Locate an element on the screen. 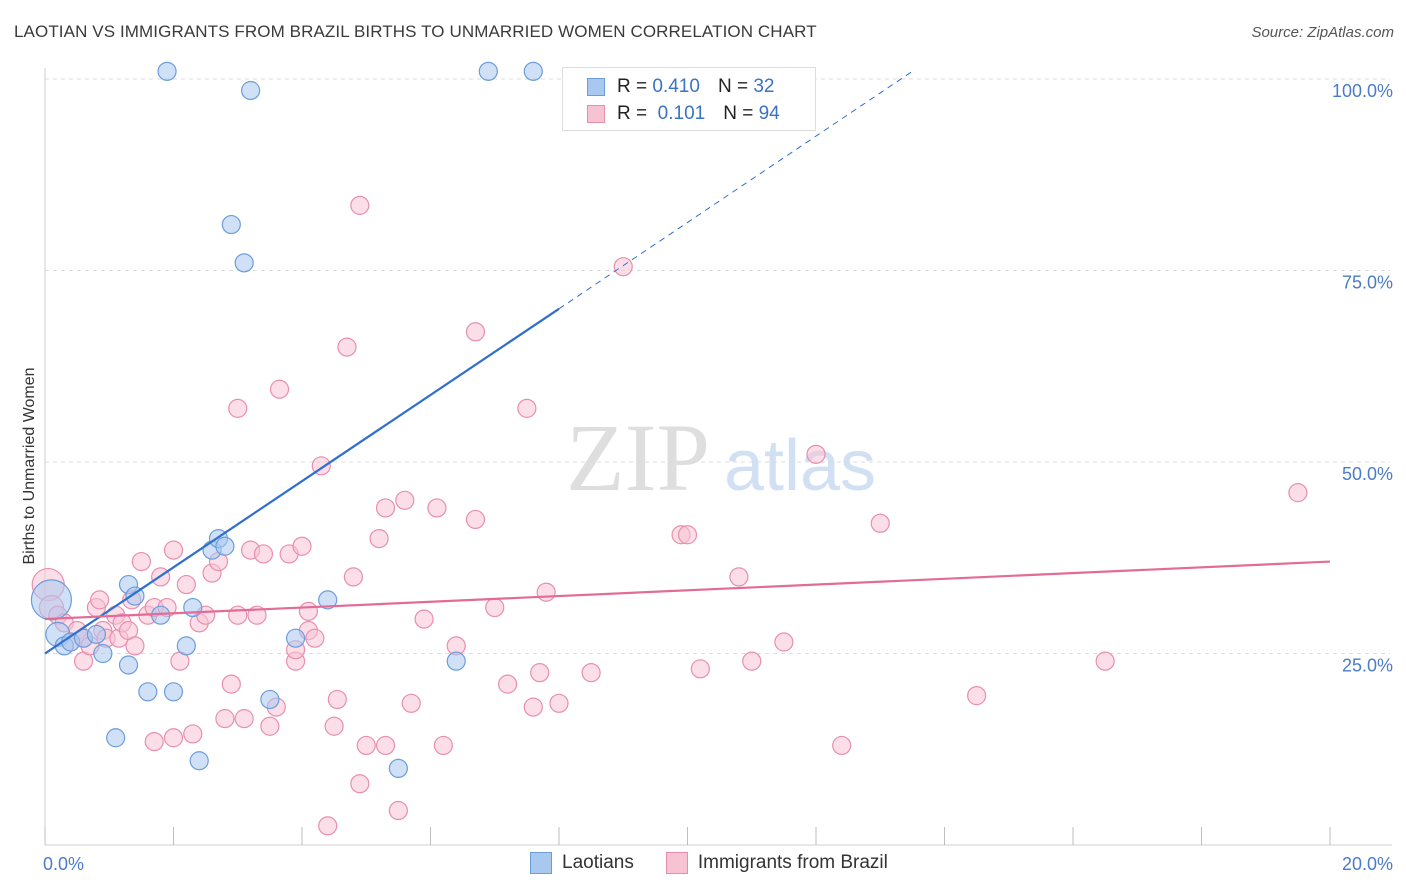  legend-row-brazil: R = 0.101 N = 94 is located at coordinates (683, 114).